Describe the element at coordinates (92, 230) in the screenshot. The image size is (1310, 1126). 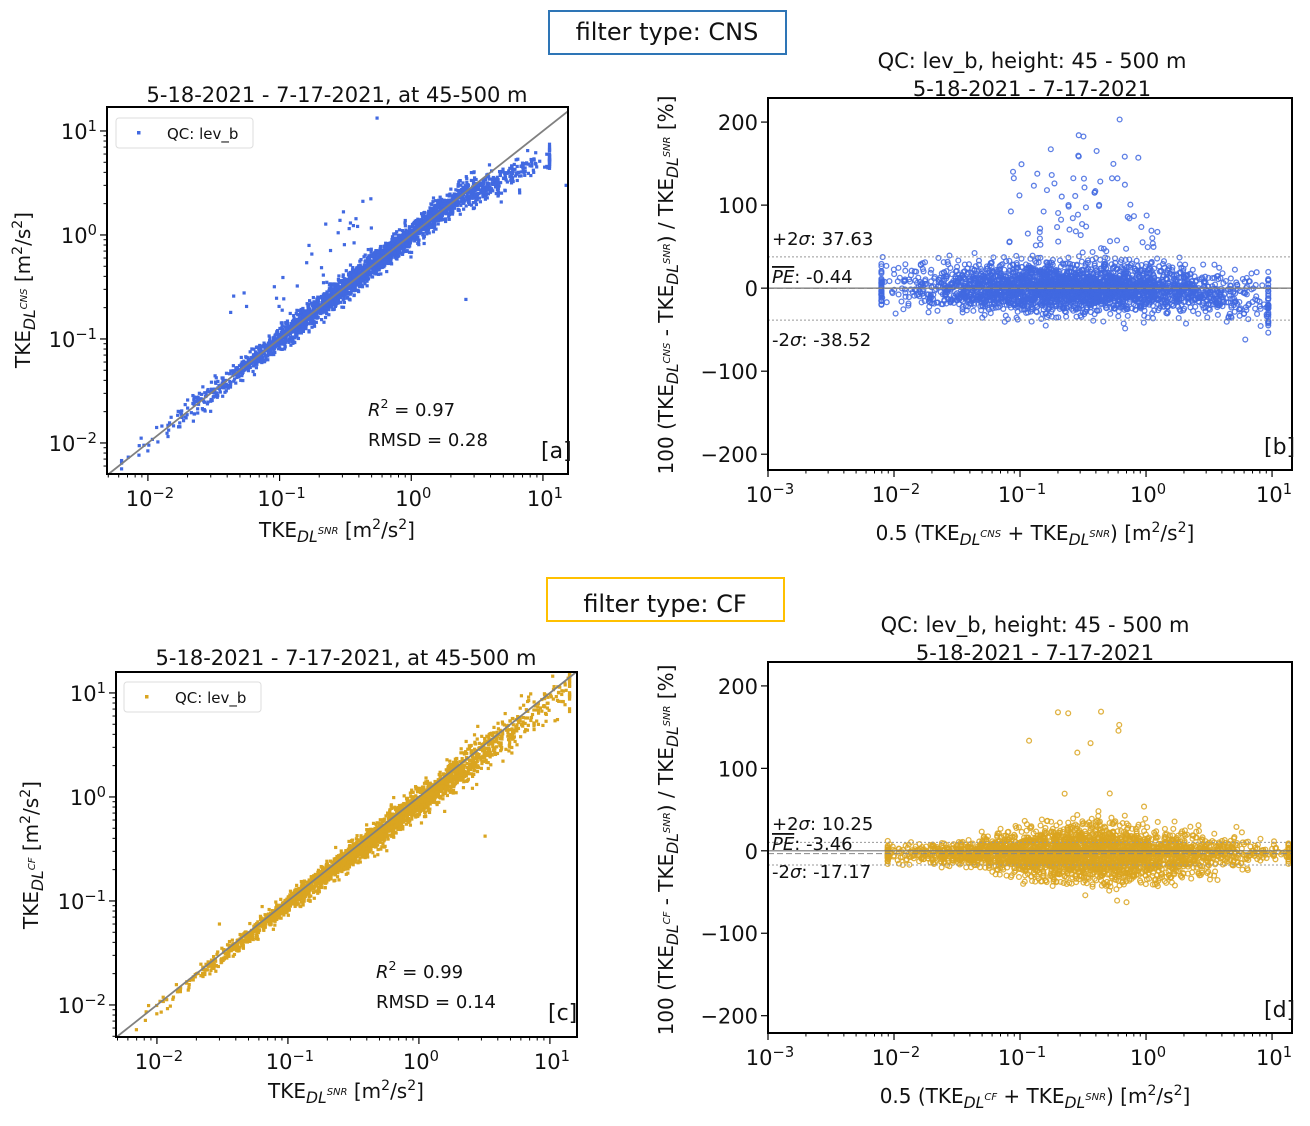
I see `text-segment: 0` at that location.